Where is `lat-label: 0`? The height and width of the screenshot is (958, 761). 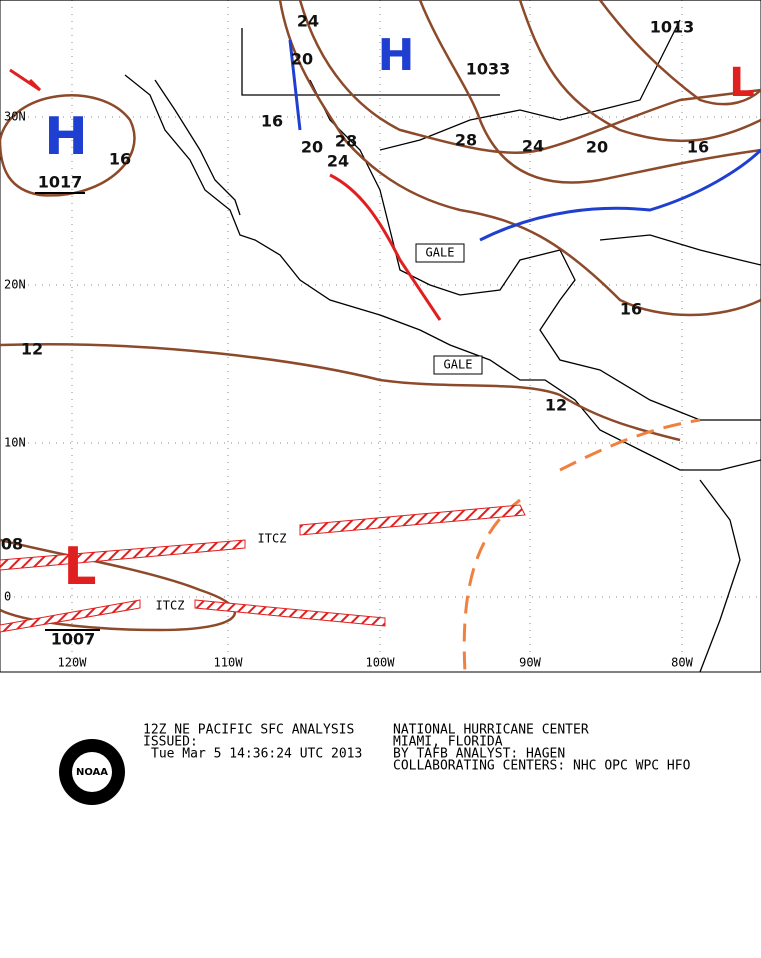
lat-label: 0 is located at coordinates (7, 597).